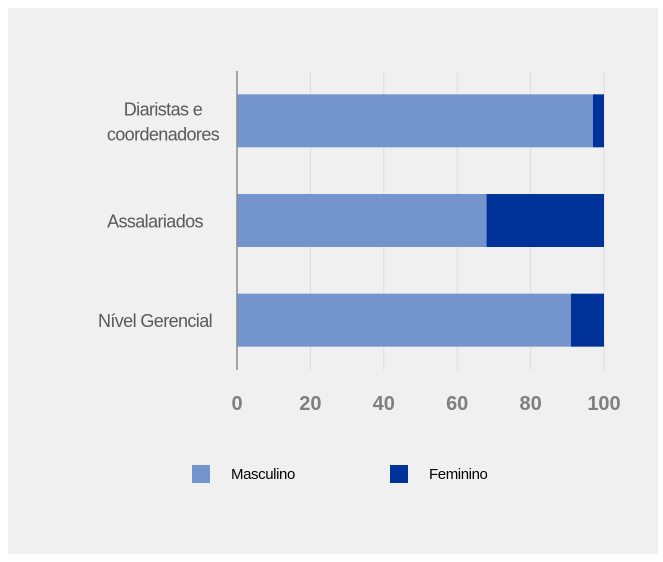  What do you see at coordinates (384, 404) in the screenshot?
I see `x-tick-label-40: 40` at bounding box center [384, 404].